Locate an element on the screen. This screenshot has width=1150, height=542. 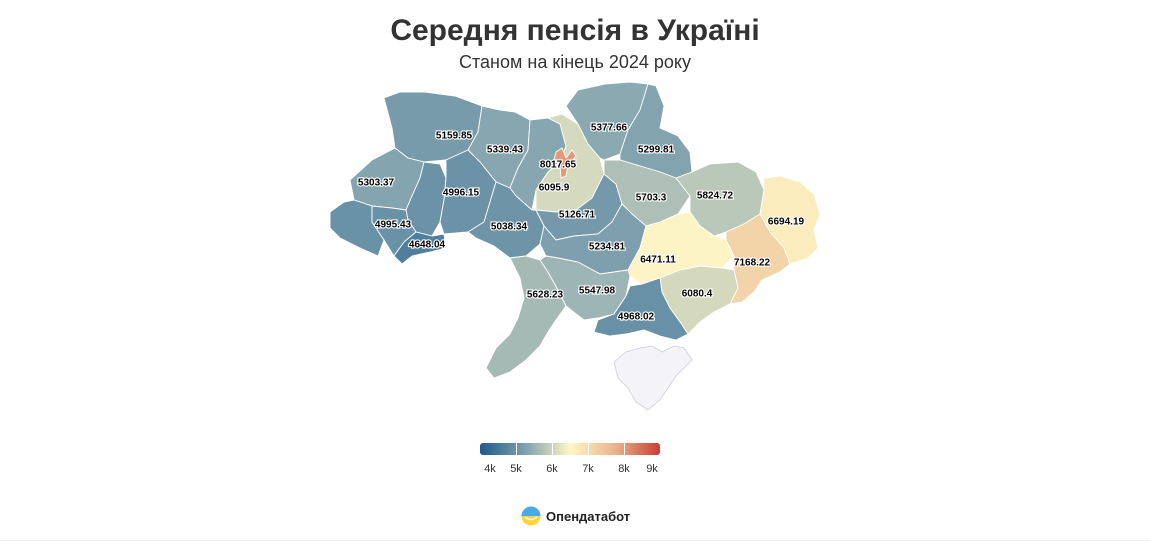
color-scale-bar is located at coordinates (570, 449).